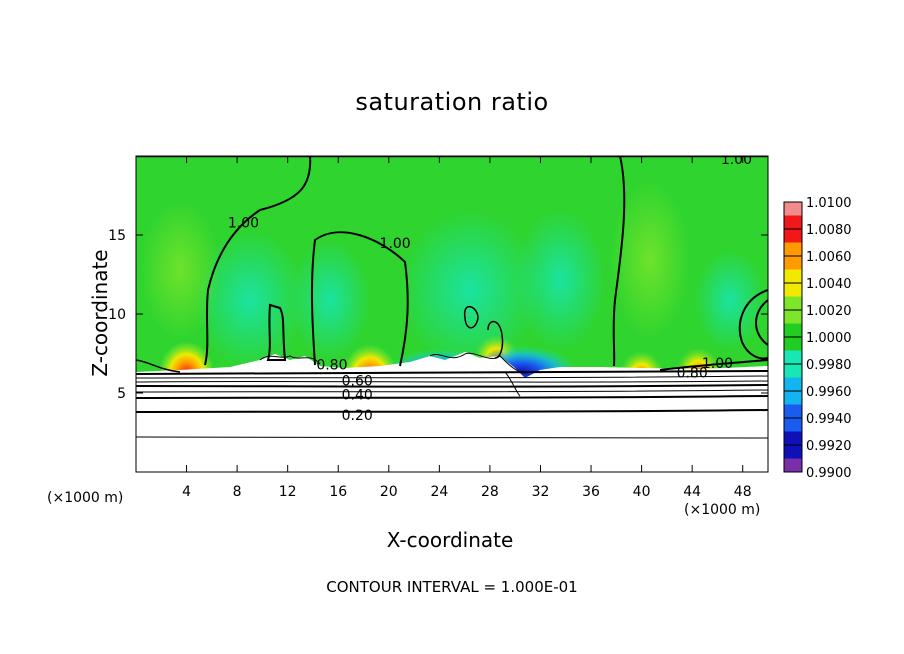 Image resolution: width=904 pixels, height=654 pixels. I want to click on colorbar-label-1.0040: 1.0040, so click(829, 284).